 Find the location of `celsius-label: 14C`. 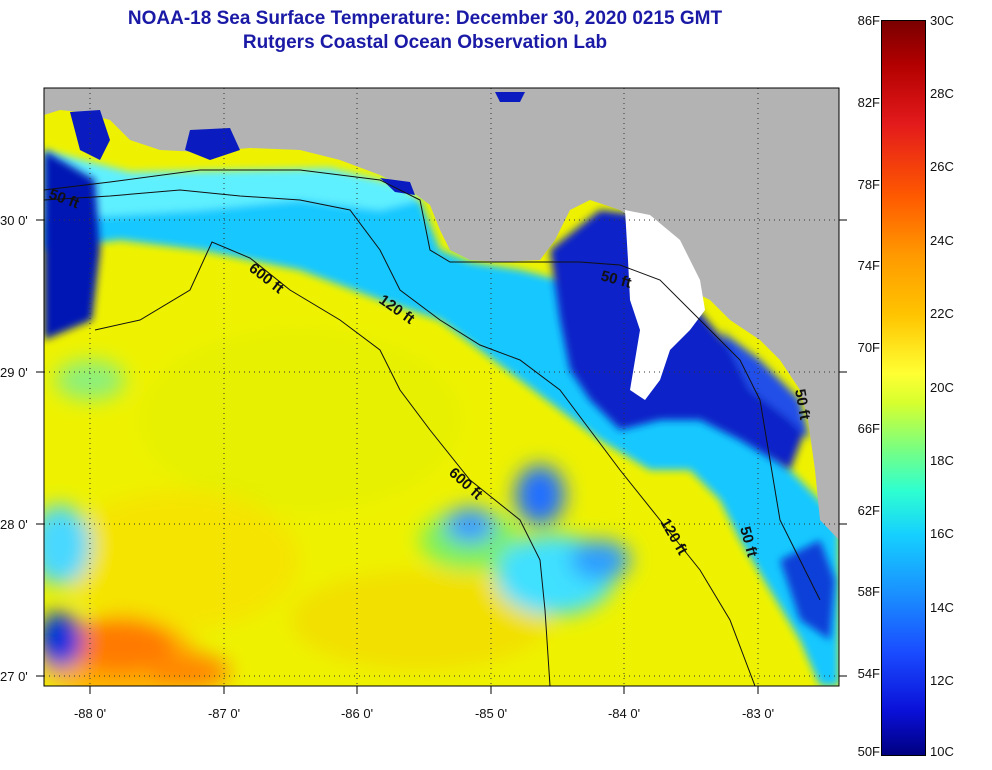

celsius-label: 14C is located at coordinates (942, 607).